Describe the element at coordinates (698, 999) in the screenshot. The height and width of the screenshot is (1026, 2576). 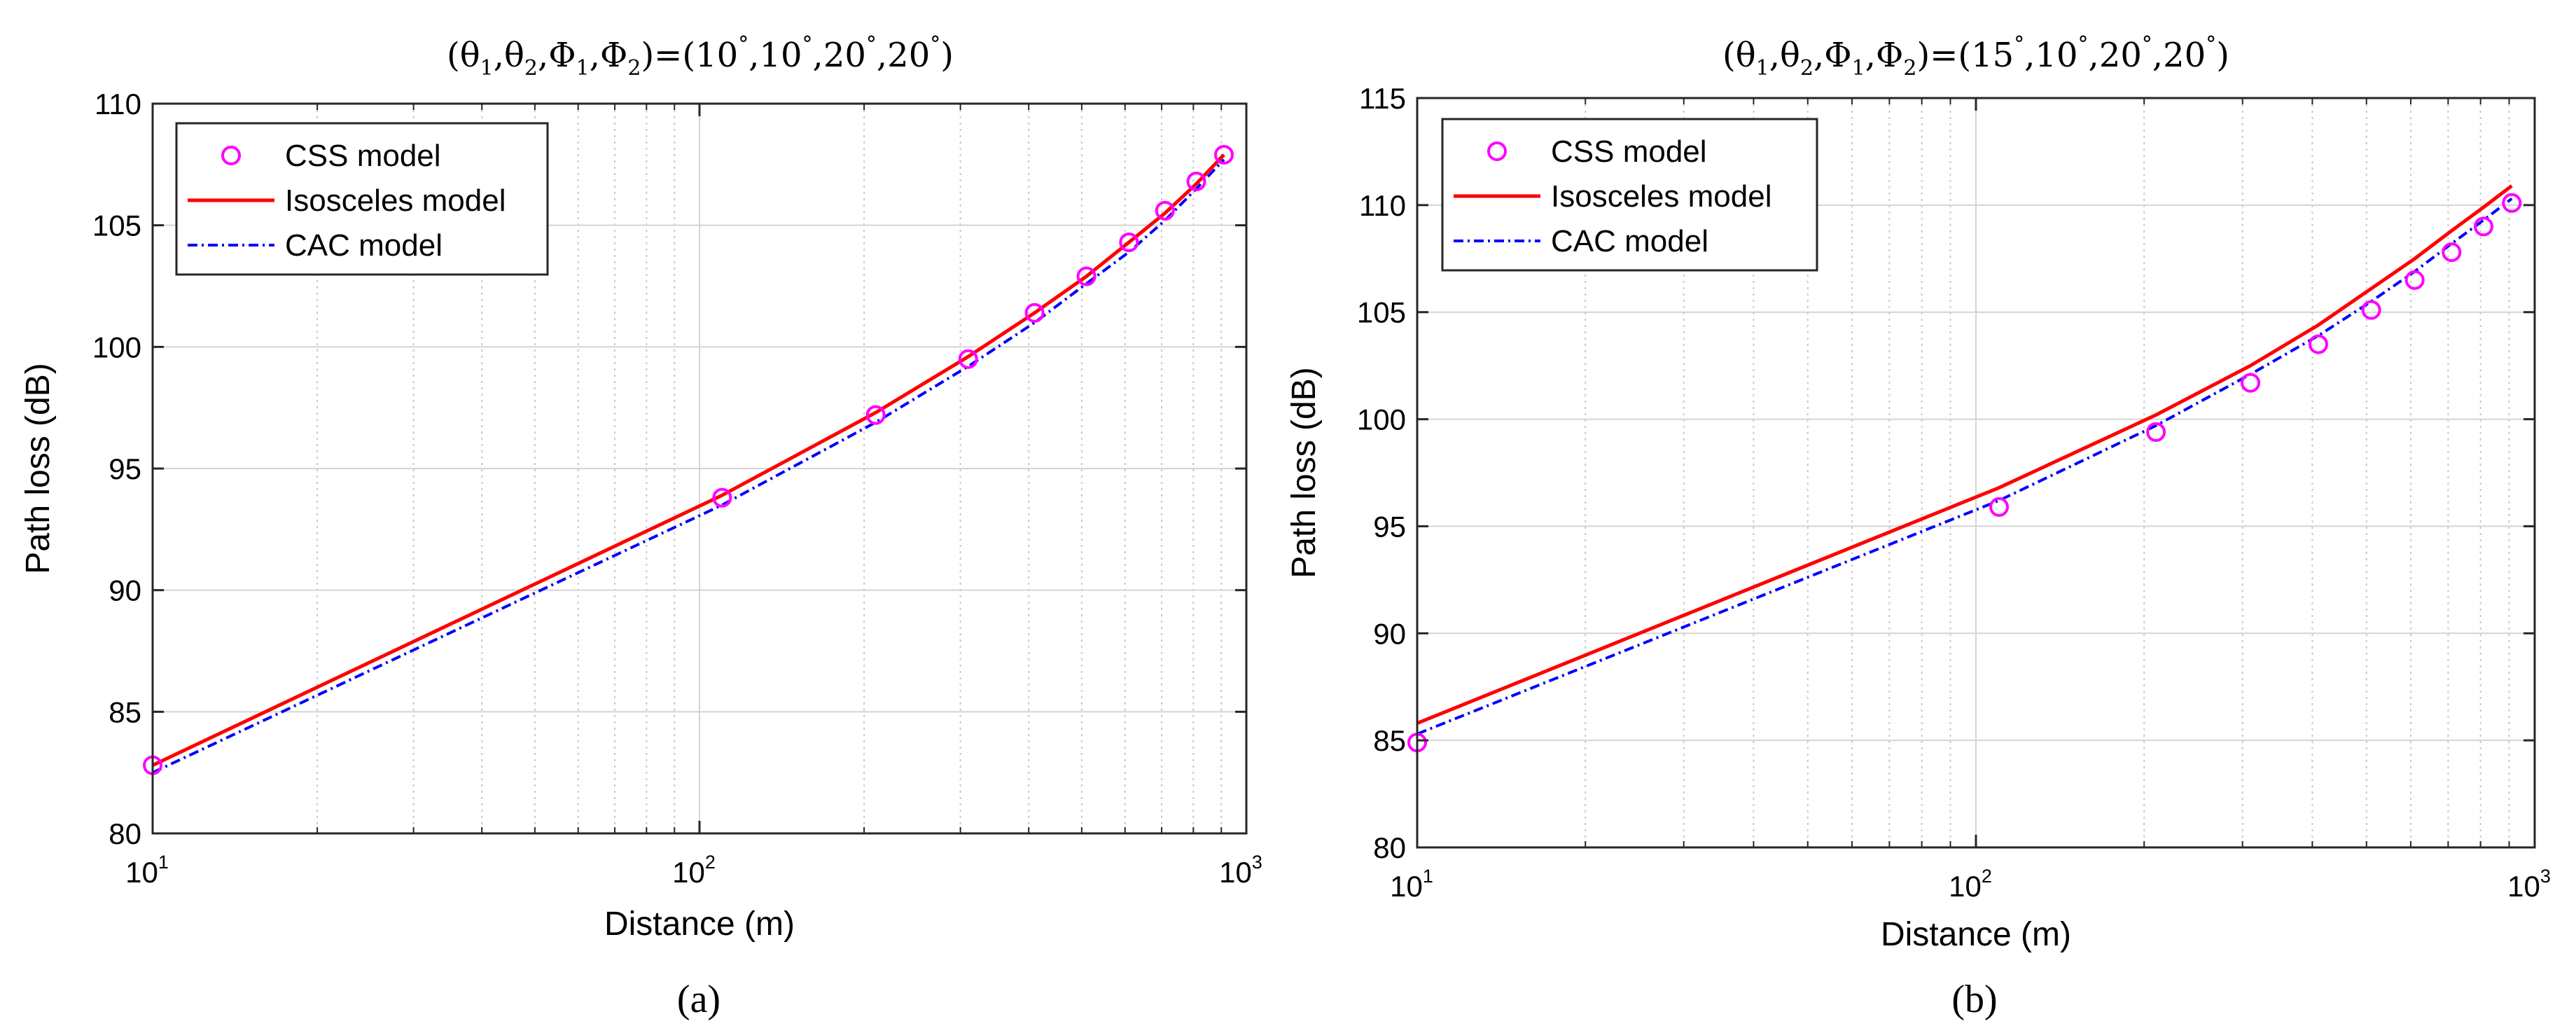
I see `figure-caption: (a)` at that location.